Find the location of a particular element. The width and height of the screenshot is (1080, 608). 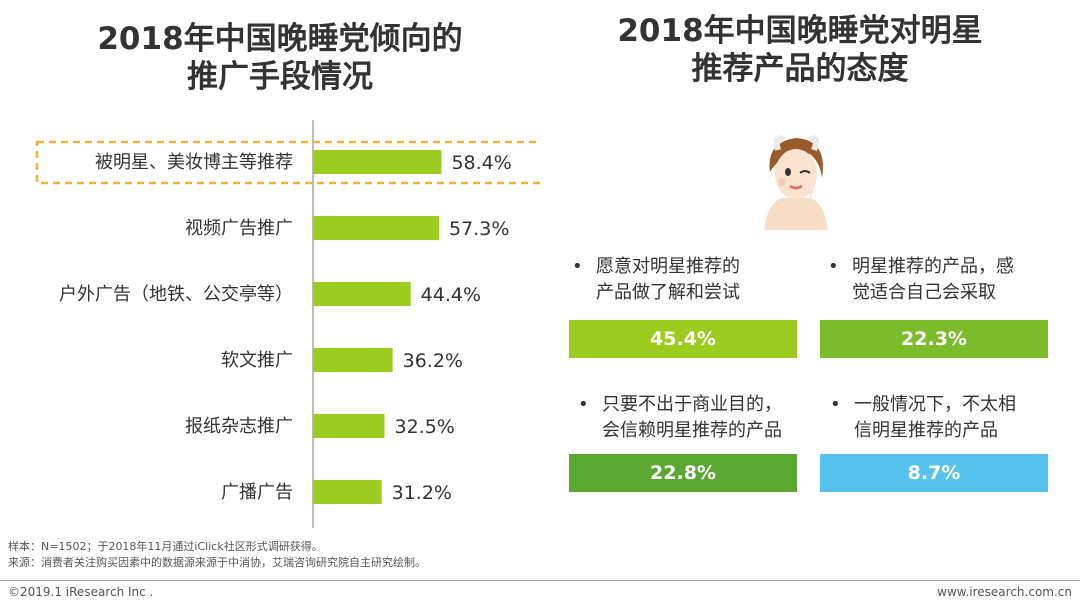

value-label-4: 36.2% is located at coordinates (433, 361).